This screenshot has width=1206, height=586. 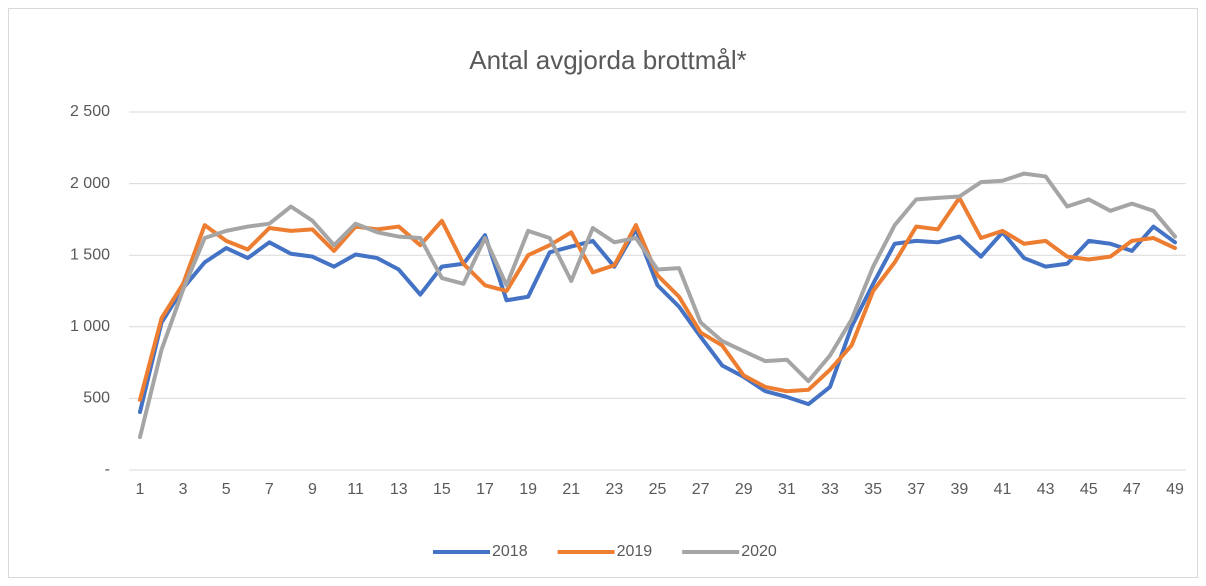 What do you see at coordinates (635, 551) in the screenshot?
I see `legend-label: 2019` at bounding box center [635, 551].